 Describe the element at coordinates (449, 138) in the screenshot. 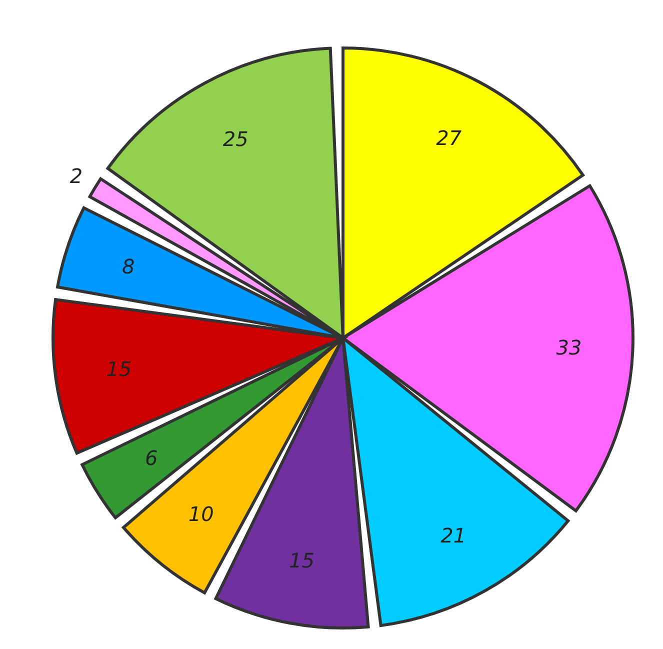

I see `data-label: 27` at that location.